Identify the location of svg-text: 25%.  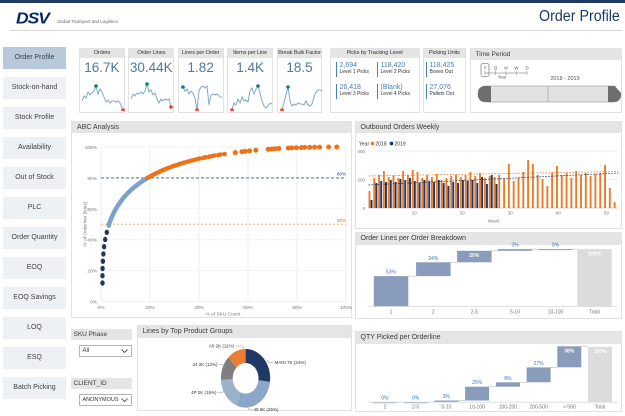
(477, 383).